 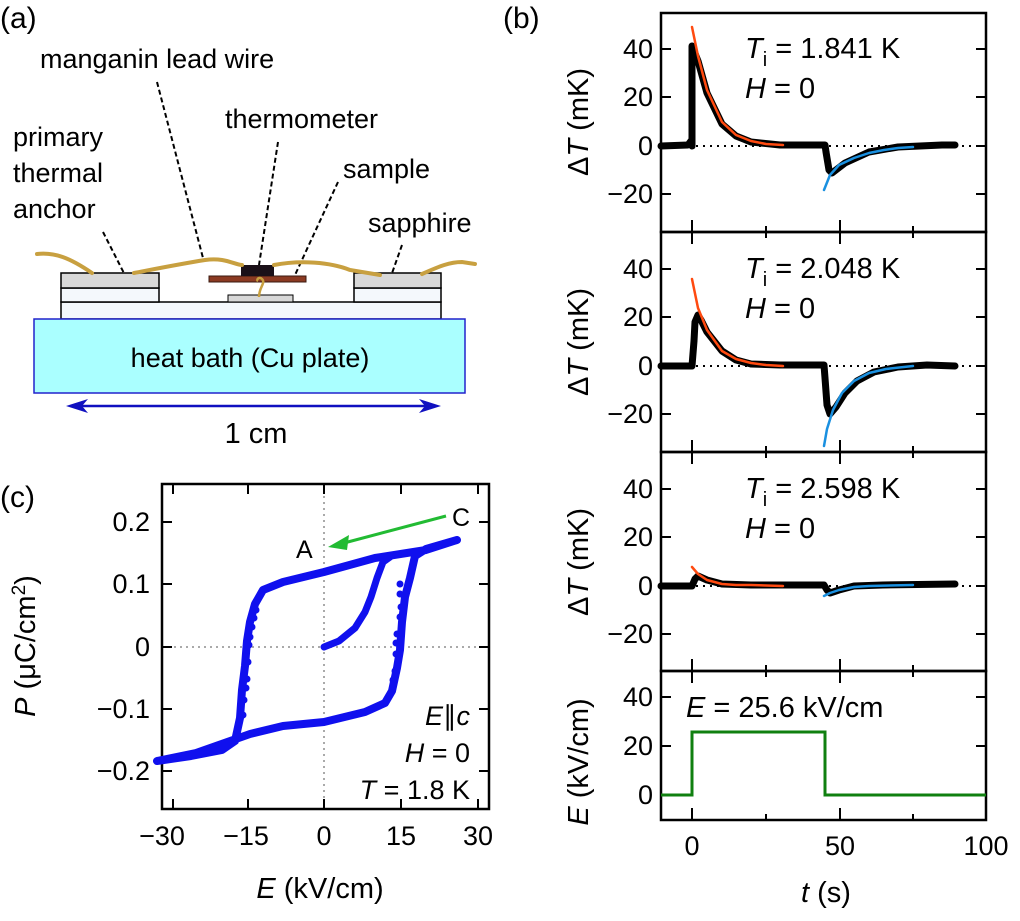 I want to click on panel-b-xticks, so click(x=802, y=520).